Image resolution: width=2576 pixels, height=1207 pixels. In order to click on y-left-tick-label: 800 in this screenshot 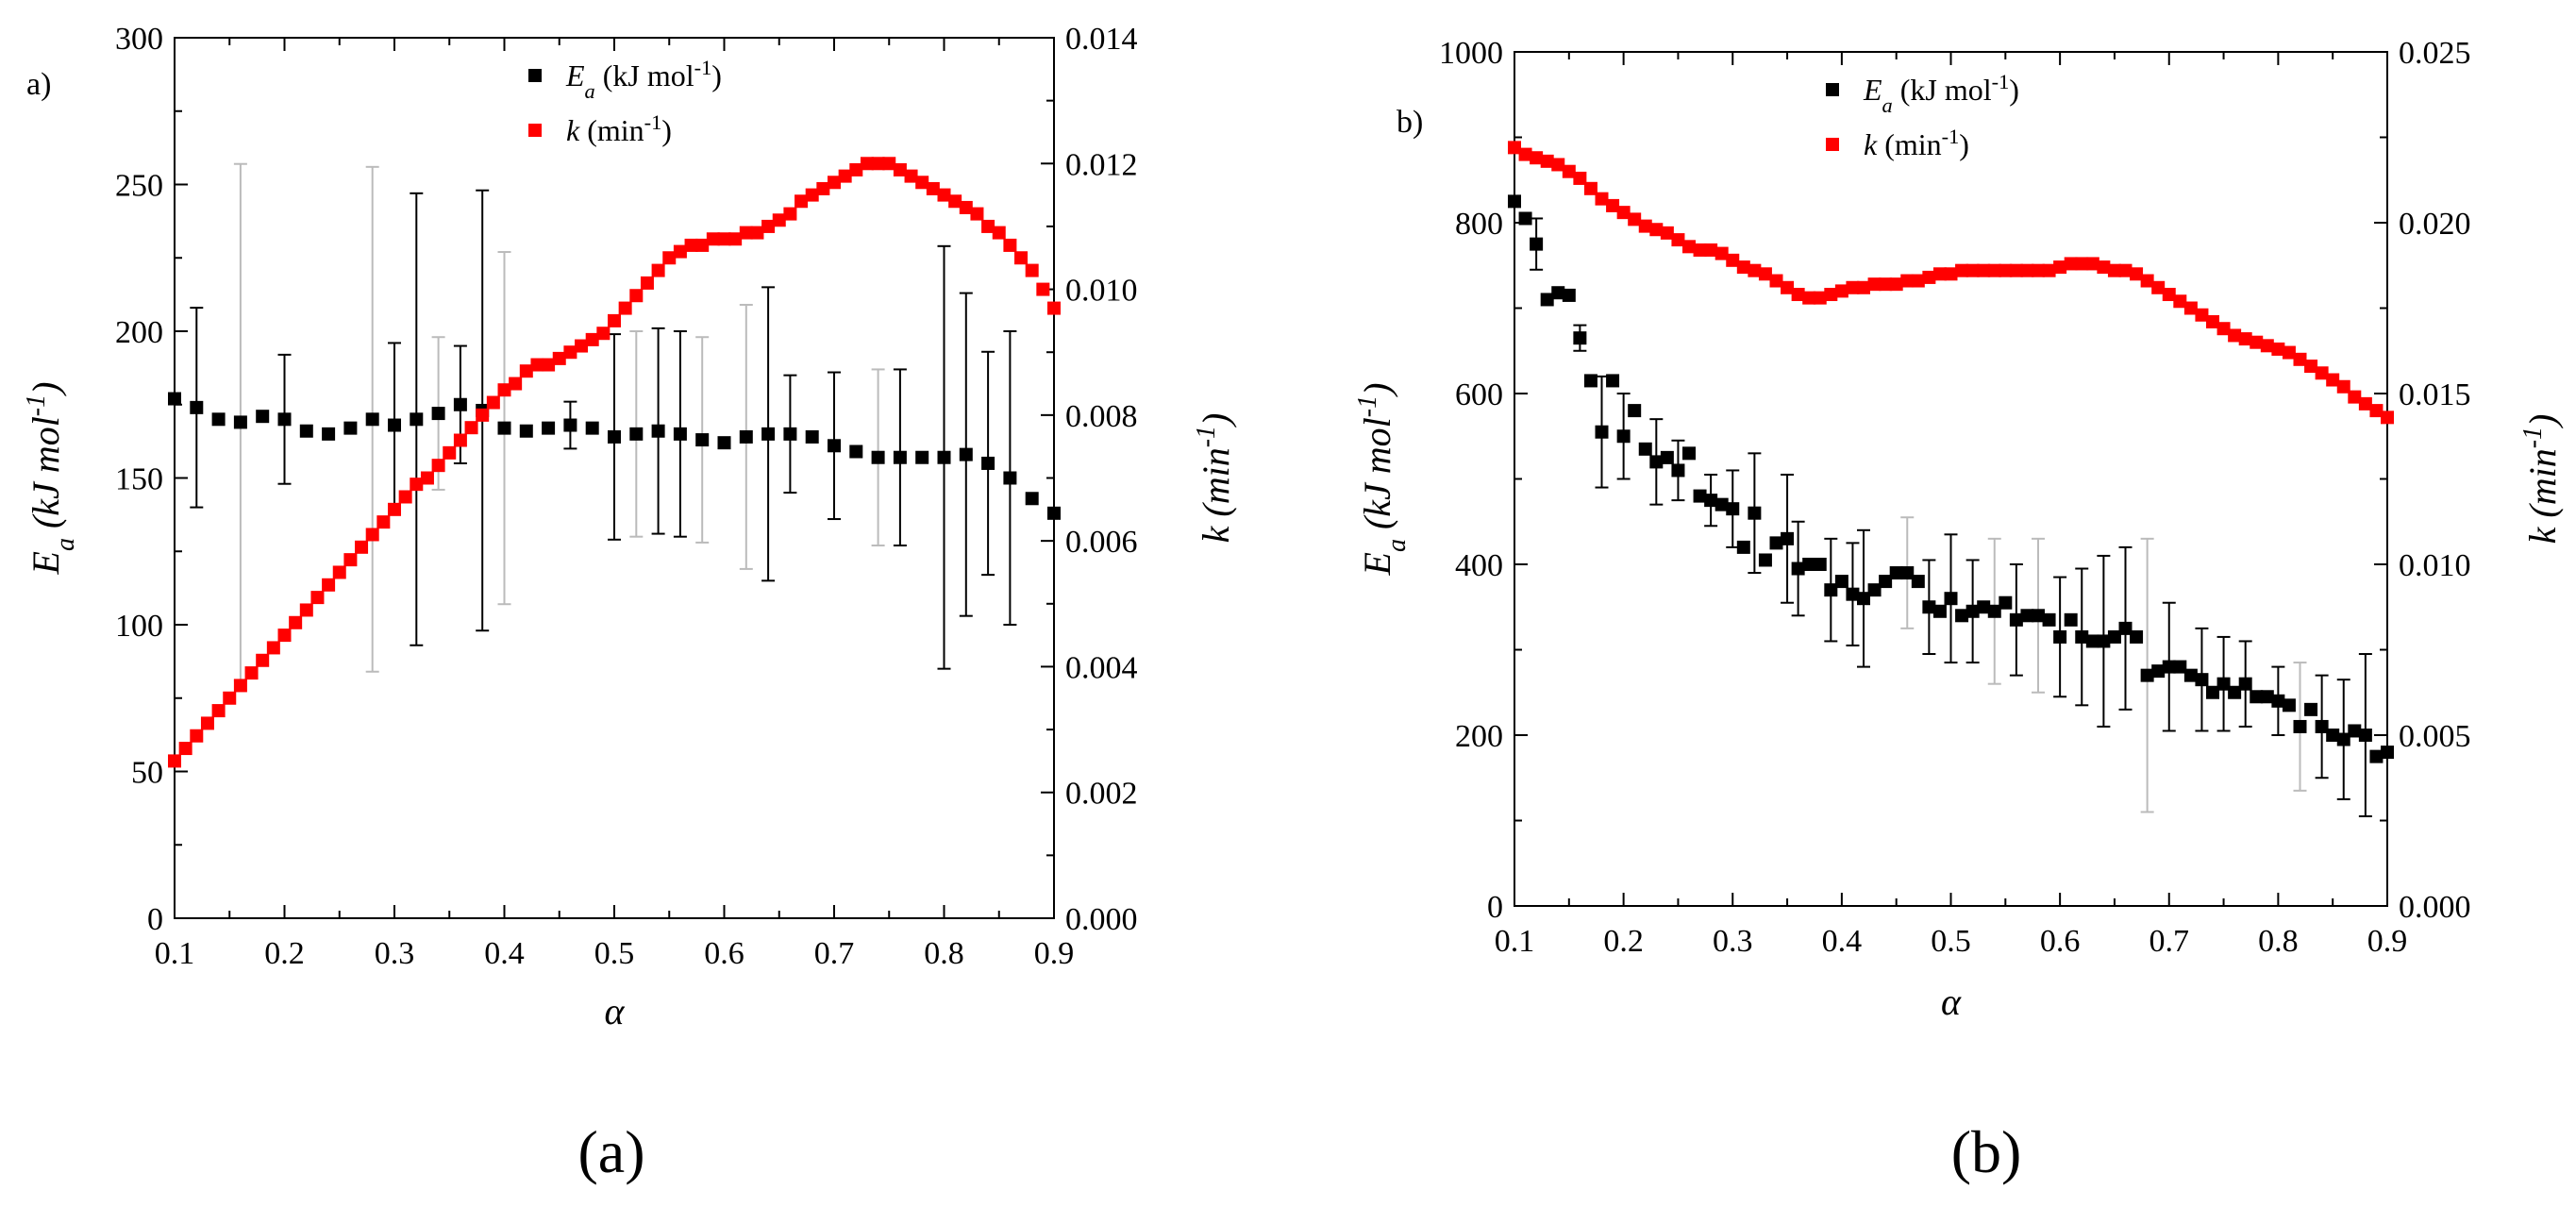, I will do `click(1479, 224)`.